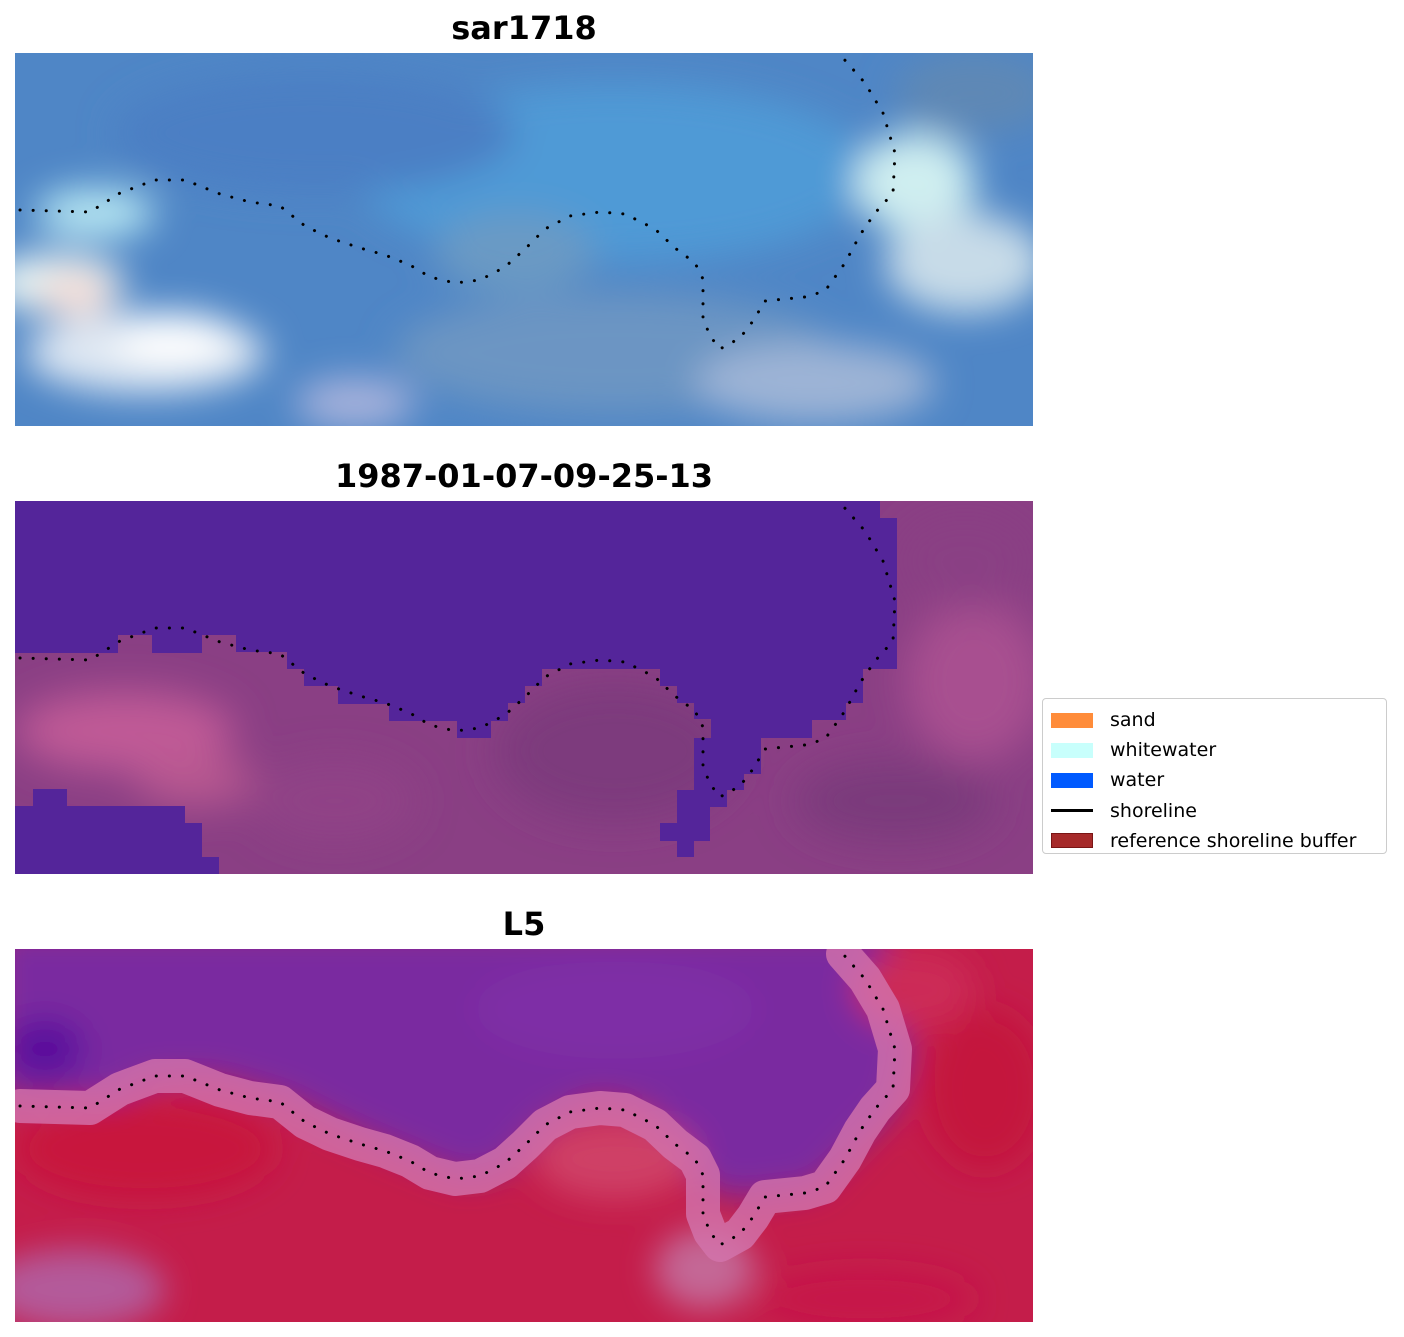 The height and width of the screenshot is (1337, 1404). I want to click on legend-label-whitewater: whitewater, so click(1163, 750).